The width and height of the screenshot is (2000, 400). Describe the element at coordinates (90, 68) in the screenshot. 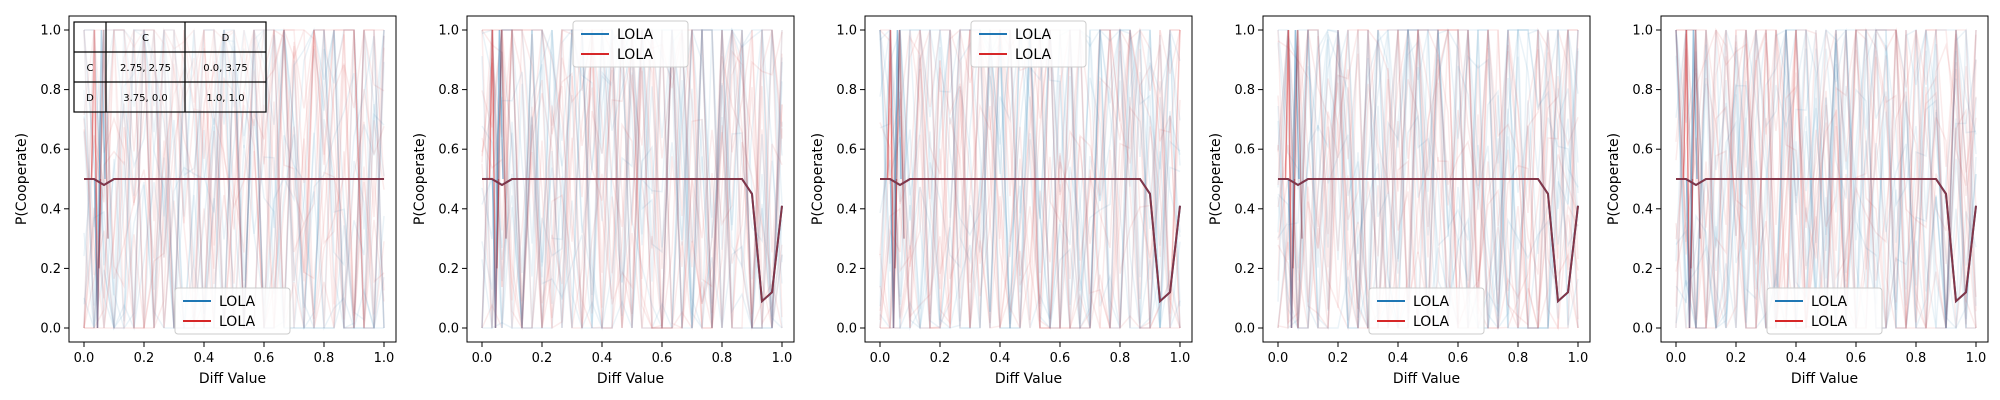

I see `table-cell: C` at that location.